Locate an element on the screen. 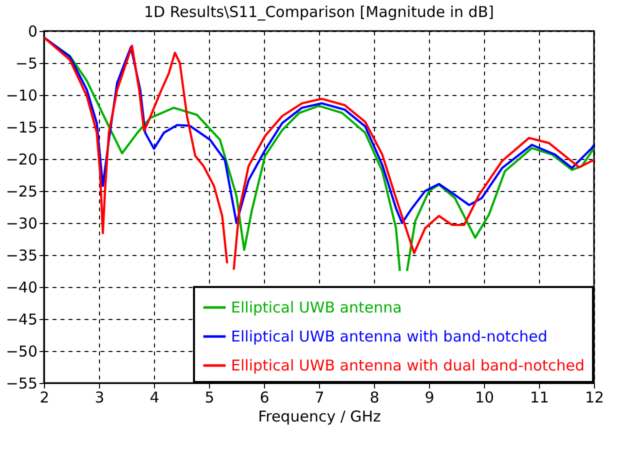 The height and width of the screenshot is (465, 635). x-tick-label: 3 is located at coordinates (99, 397).